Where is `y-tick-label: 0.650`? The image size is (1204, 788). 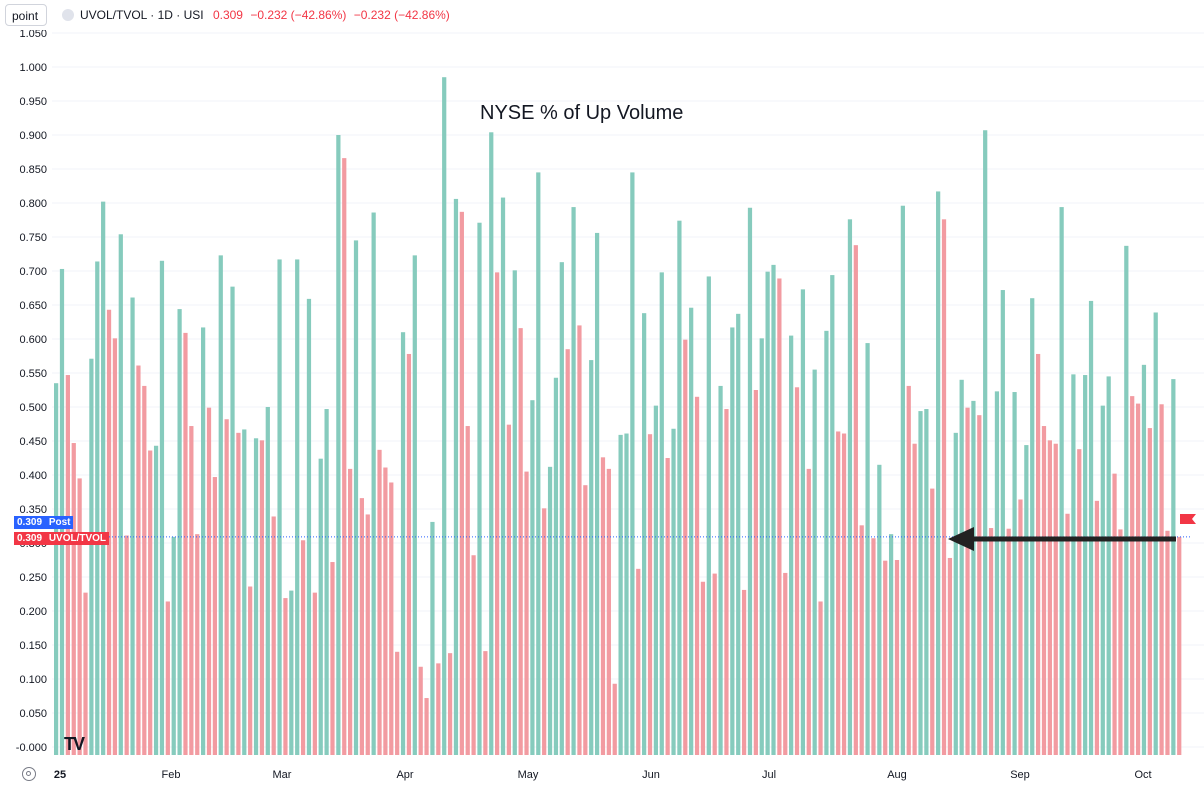
y-tick-label: 0.650 is located at coordinates (33, 306).